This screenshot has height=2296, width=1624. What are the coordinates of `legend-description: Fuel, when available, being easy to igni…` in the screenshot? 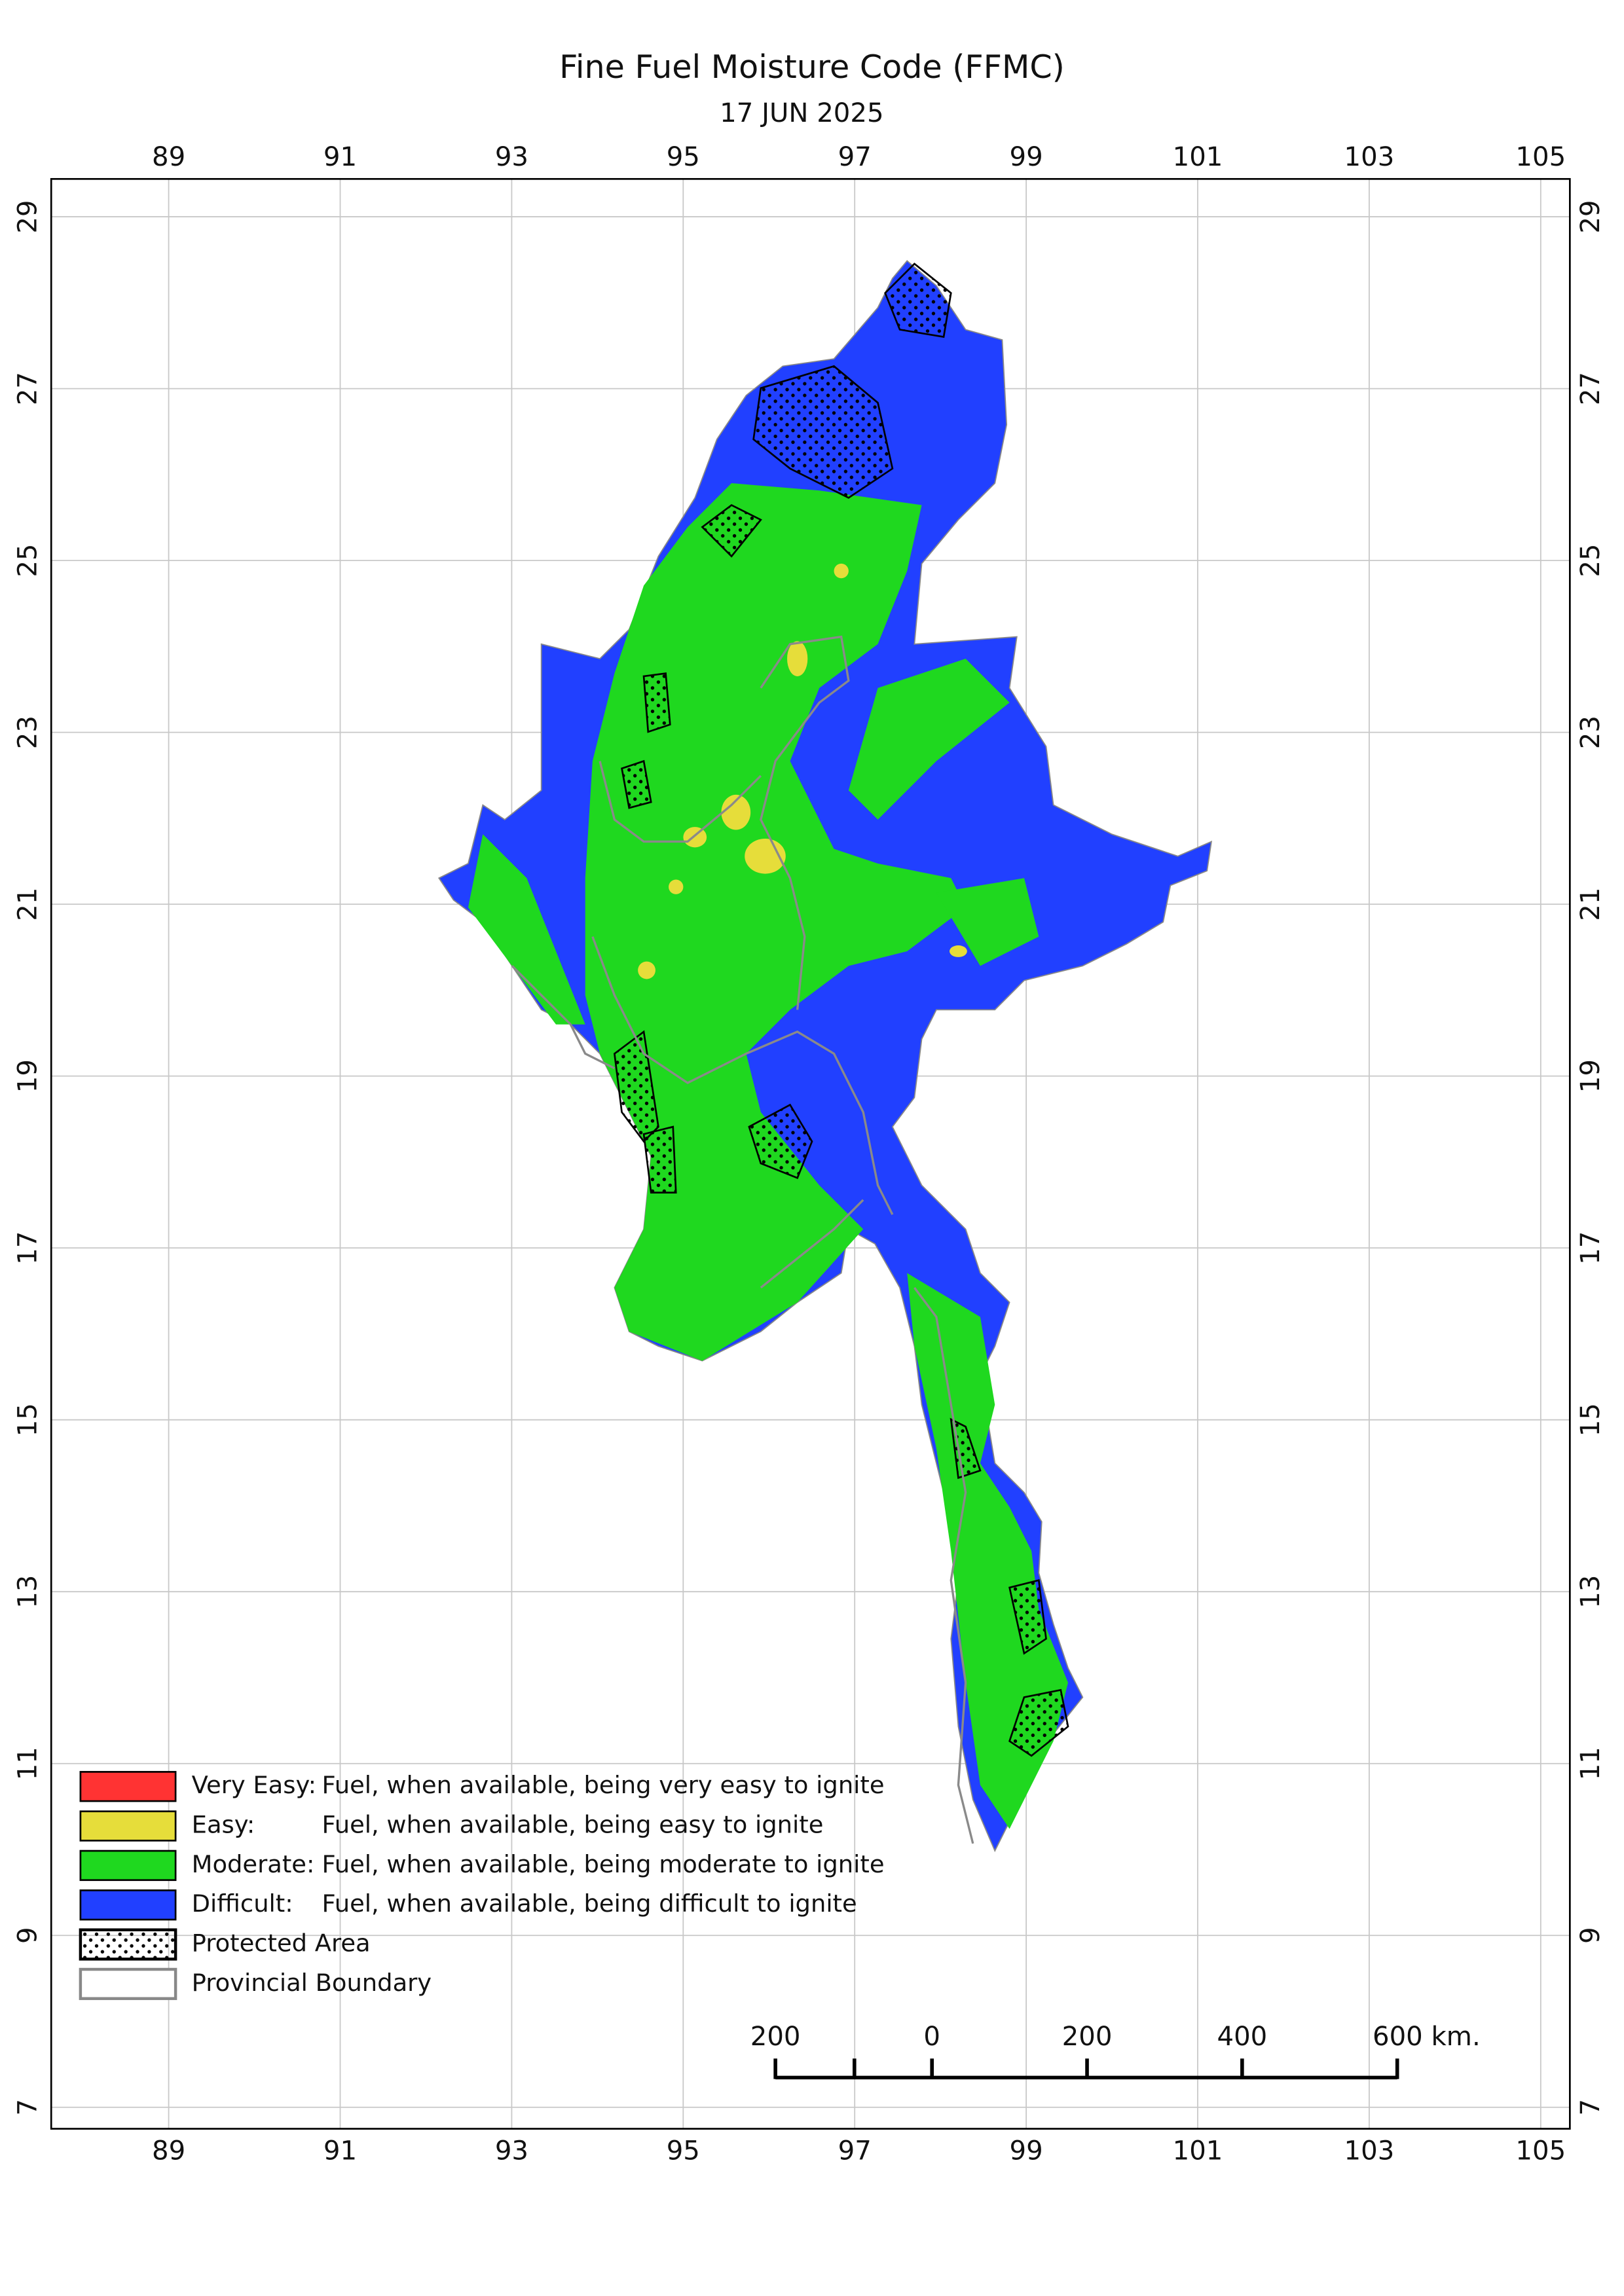 It's located at (573, 1825).